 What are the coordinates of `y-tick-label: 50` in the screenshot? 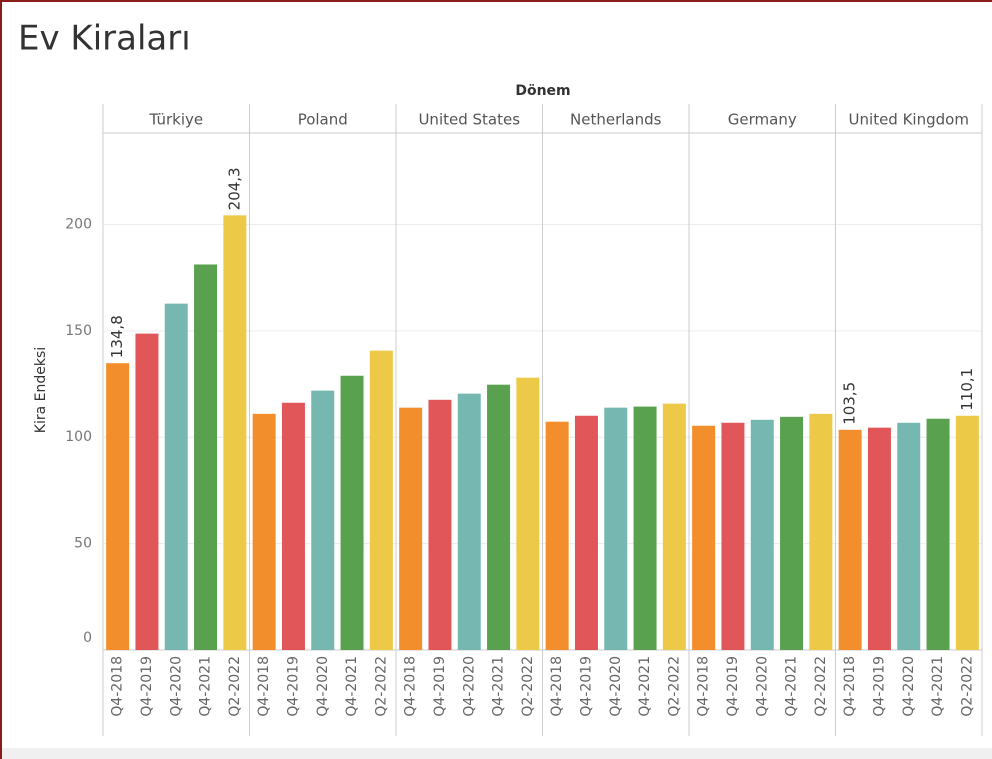 It's located at (83, 544).